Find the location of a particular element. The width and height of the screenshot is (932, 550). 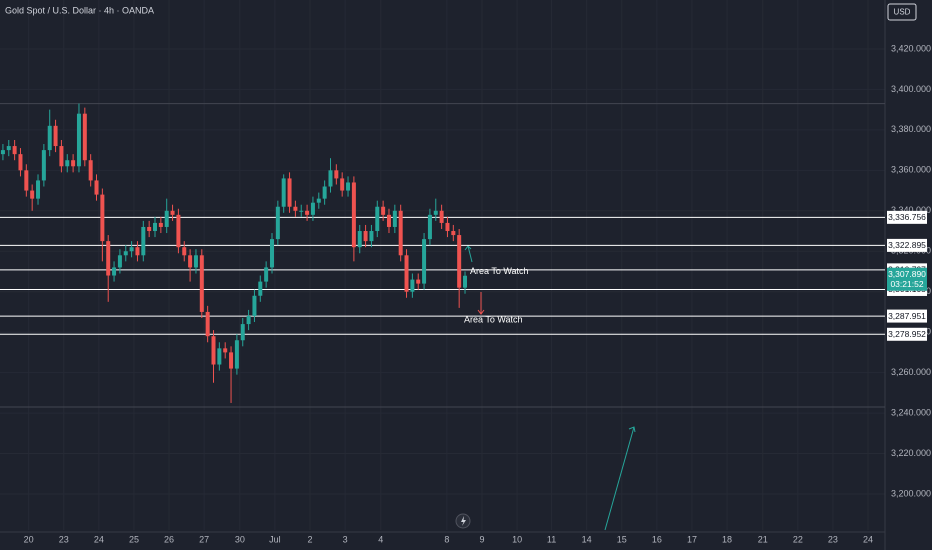

y-tick-label: 3,400.000 is located at coordinates (911, 89).